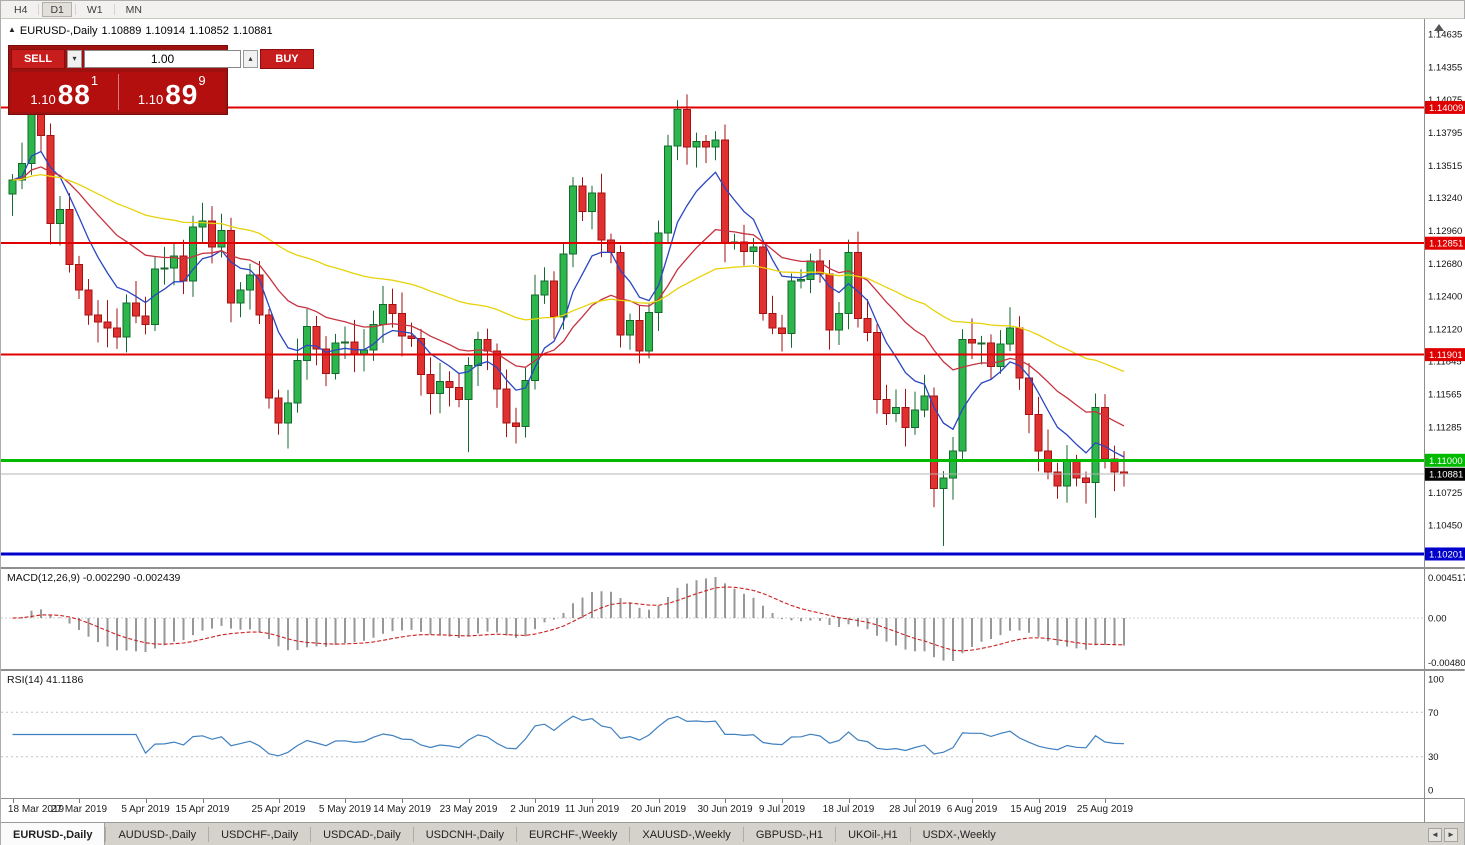 This screenshot has height=845, width=1465. What do you see at coordinates (848, 809) in the screenshot?
I see `date-label: 18 Jul 2019` at bounding box center [848, 809].